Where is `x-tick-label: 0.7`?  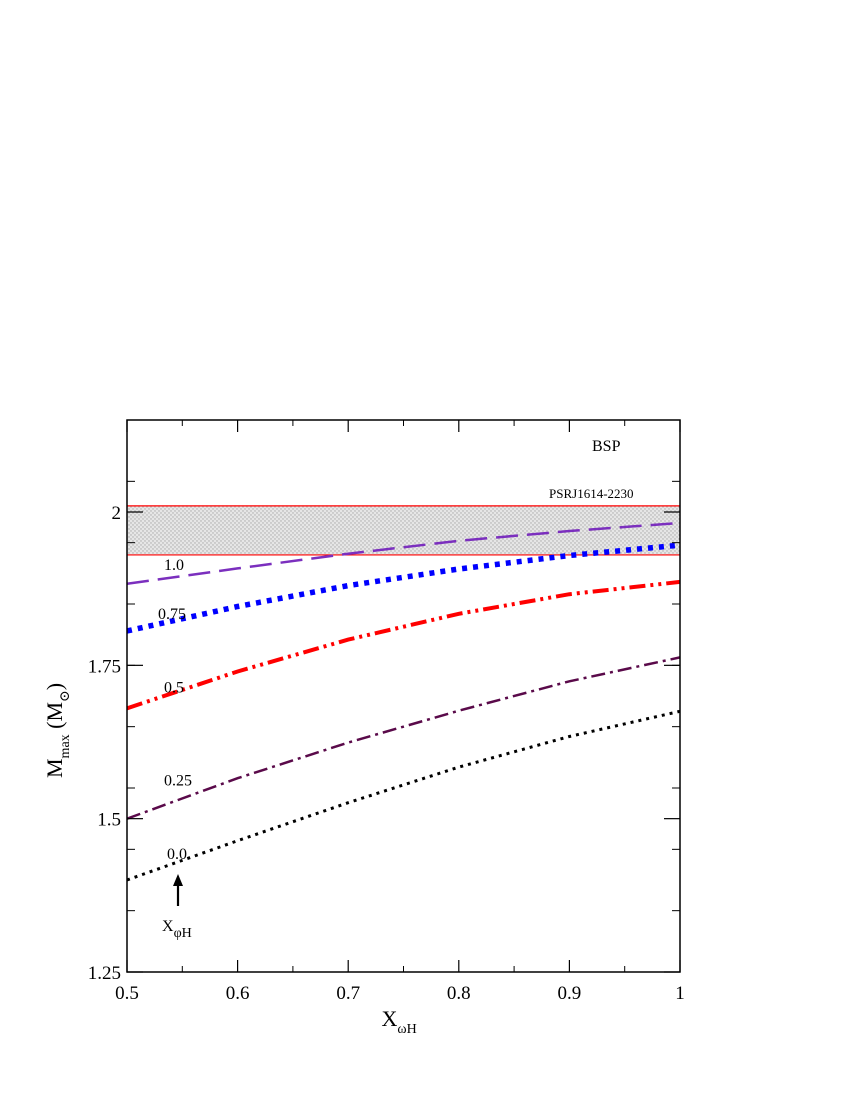 x-tick-label: 0.7 is located at coordinates (348, 993).